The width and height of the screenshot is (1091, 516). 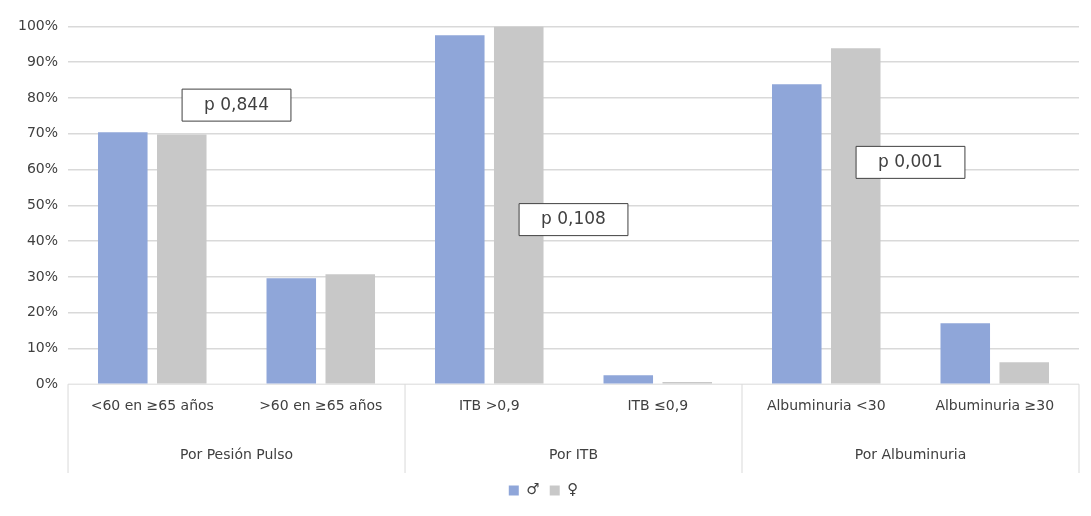 I want to click on y-tick-label: 30%, so click(x=42, y=275).